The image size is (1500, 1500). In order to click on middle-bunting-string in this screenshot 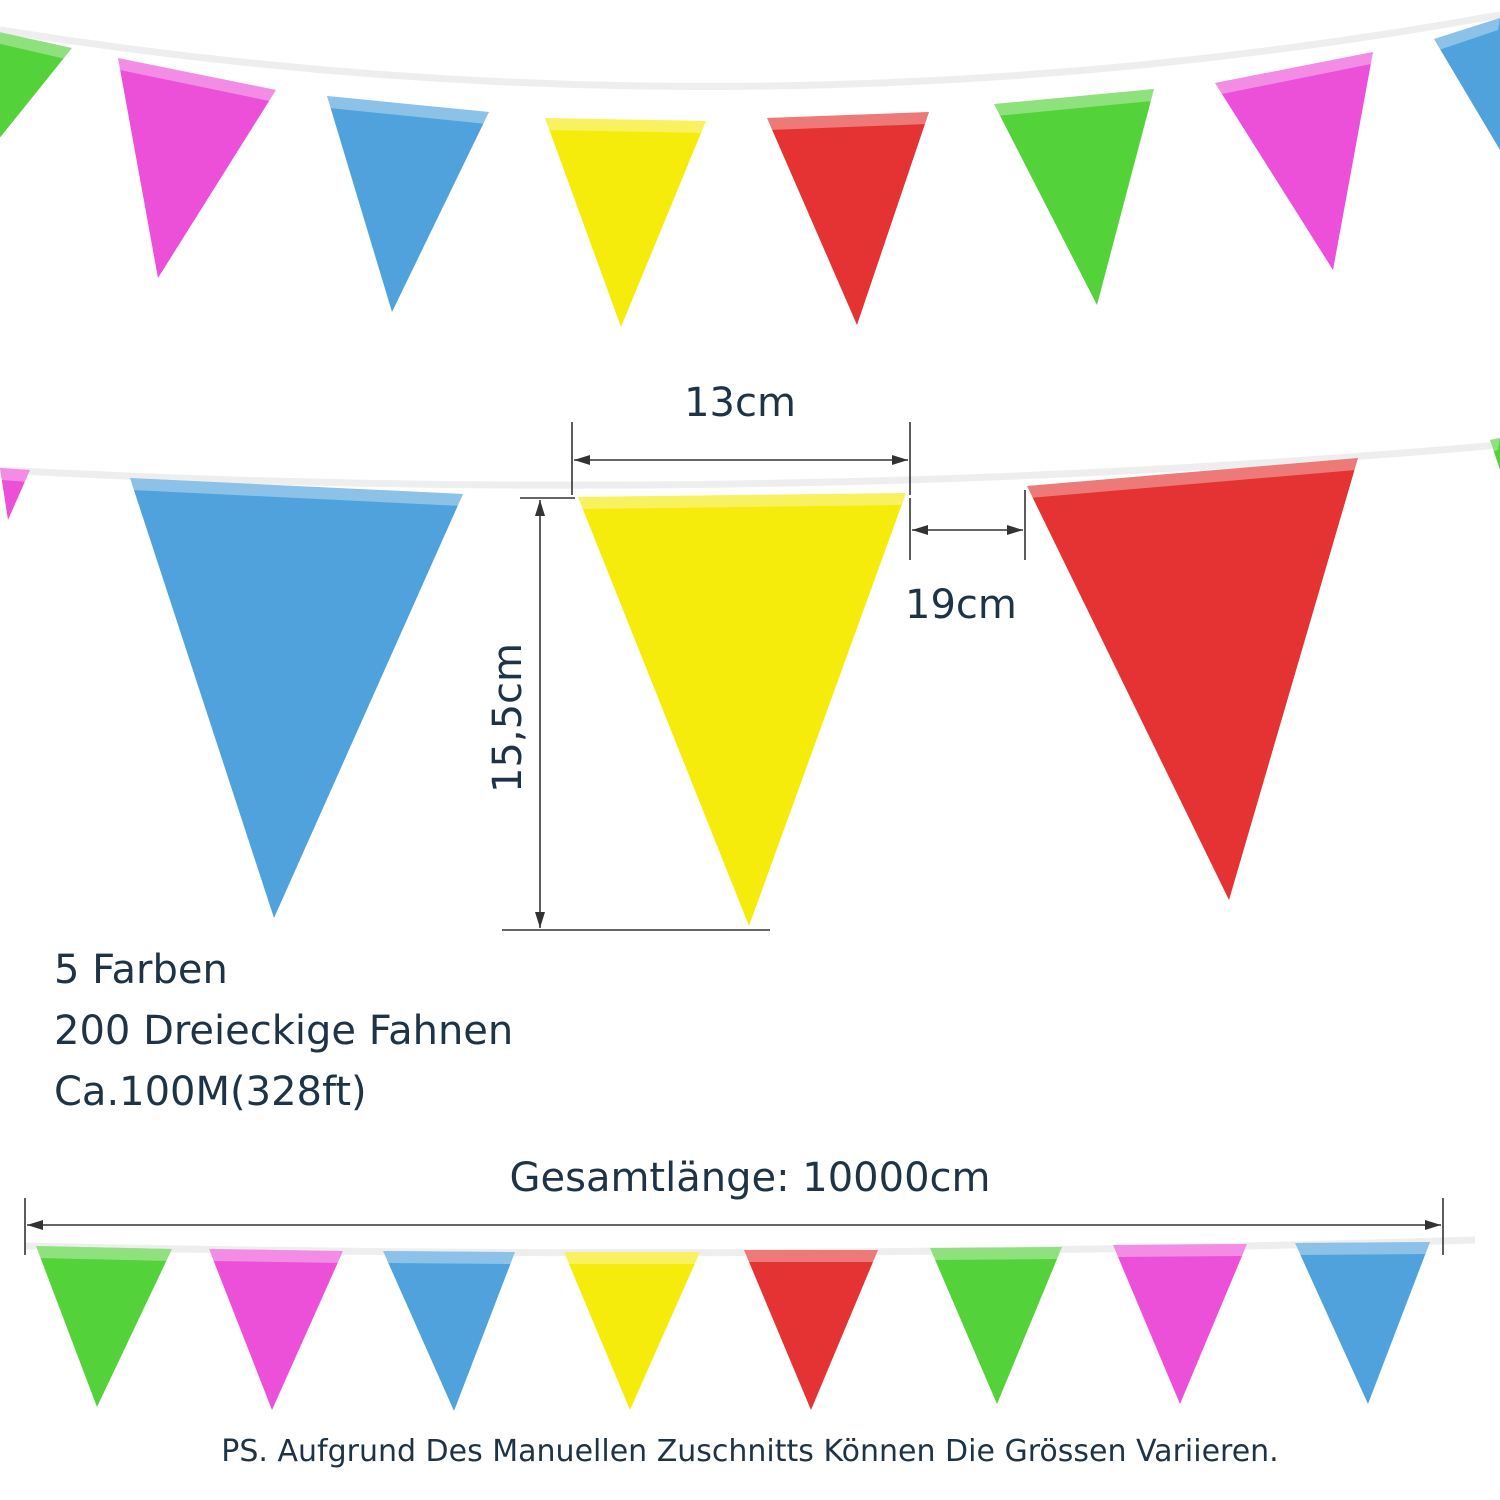, I will do `click(750, 465)`.